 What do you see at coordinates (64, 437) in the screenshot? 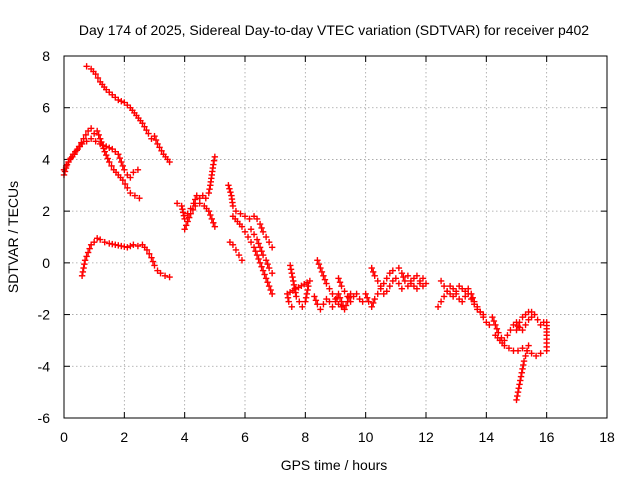
I see `x-tick-label: 0` at bounding box center [64, 437].